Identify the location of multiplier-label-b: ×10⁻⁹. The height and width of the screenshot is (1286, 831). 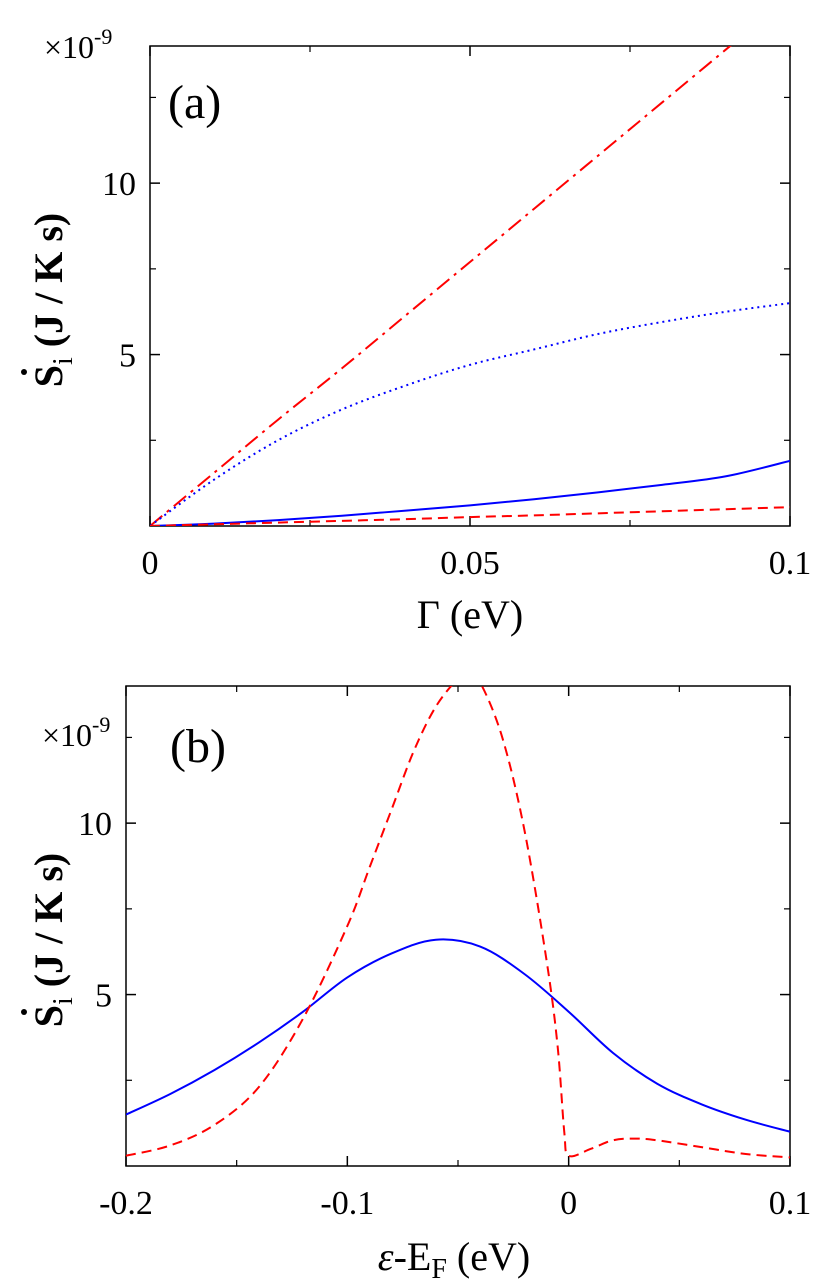
(76, 732).